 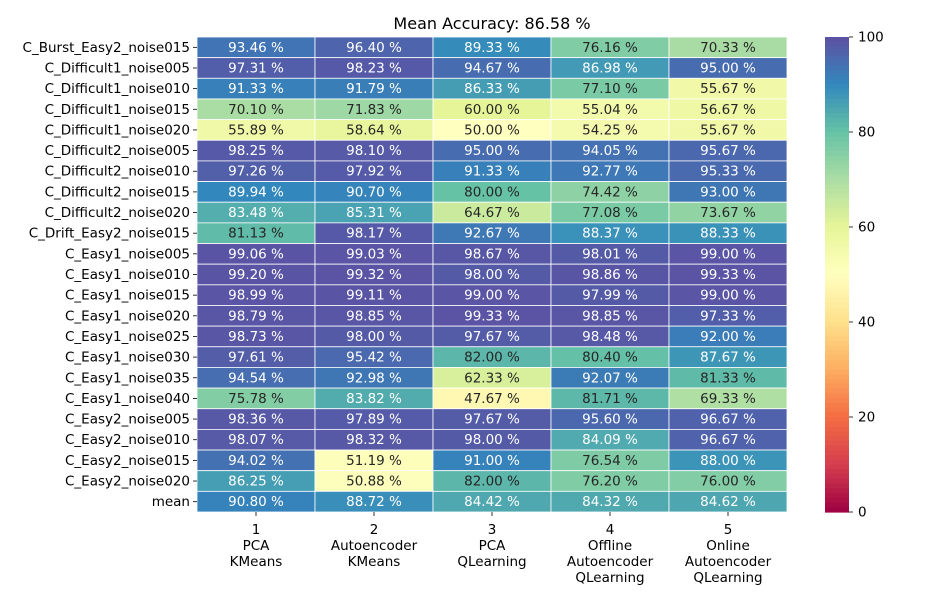 I want to click on cell-value-label: 95.60 %, so click(x=610, y=420).